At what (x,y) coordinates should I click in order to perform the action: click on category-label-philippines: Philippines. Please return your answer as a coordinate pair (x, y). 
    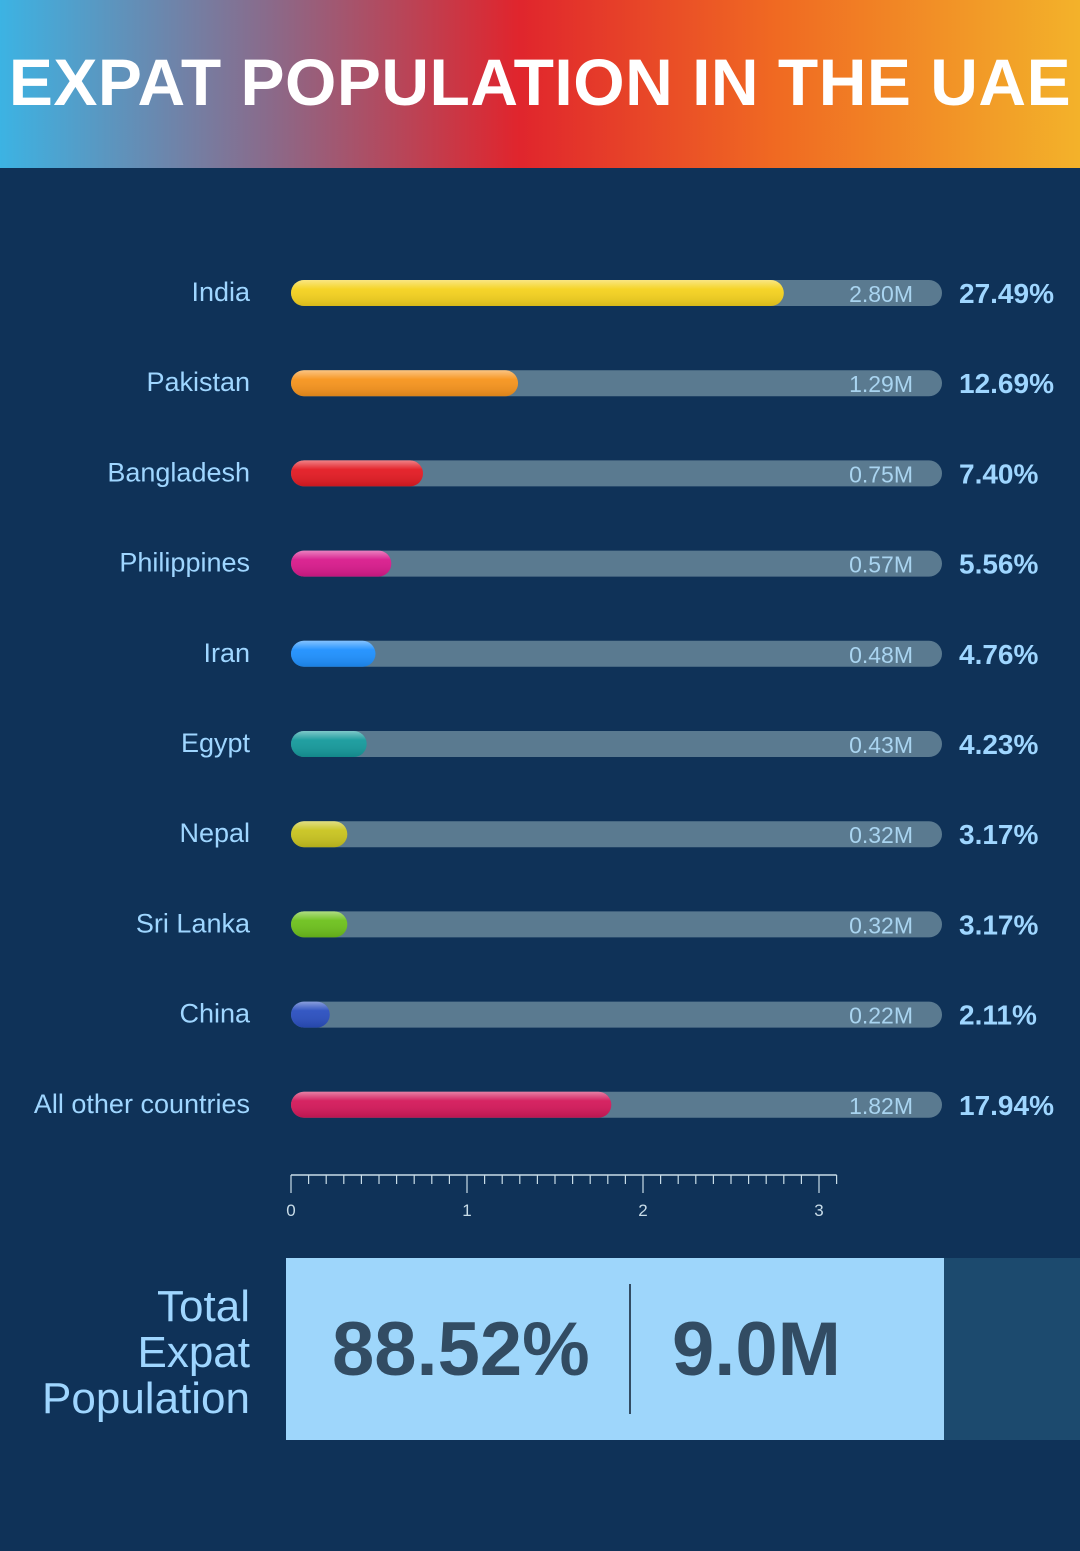
    Looking at the image, I should click on (184, 563).